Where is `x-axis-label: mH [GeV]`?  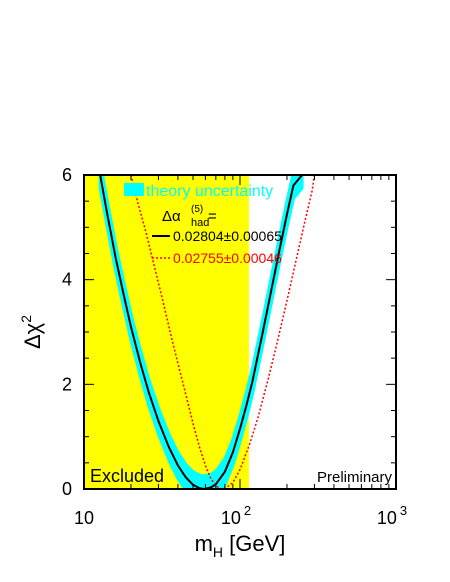
x-axis-label: mH [GeV] is located at coordinates (240, 545).